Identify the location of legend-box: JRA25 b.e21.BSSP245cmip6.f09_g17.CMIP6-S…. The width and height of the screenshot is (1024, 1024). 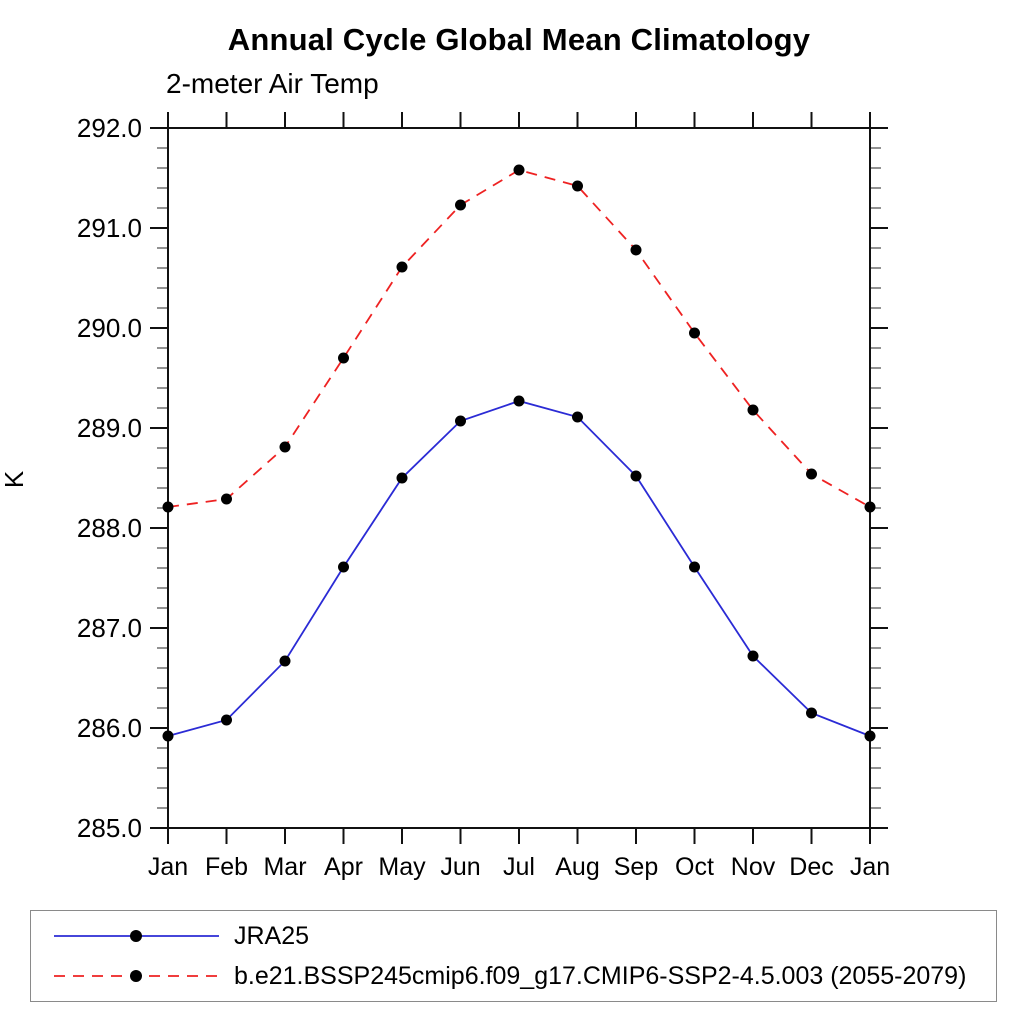
(513, 956).